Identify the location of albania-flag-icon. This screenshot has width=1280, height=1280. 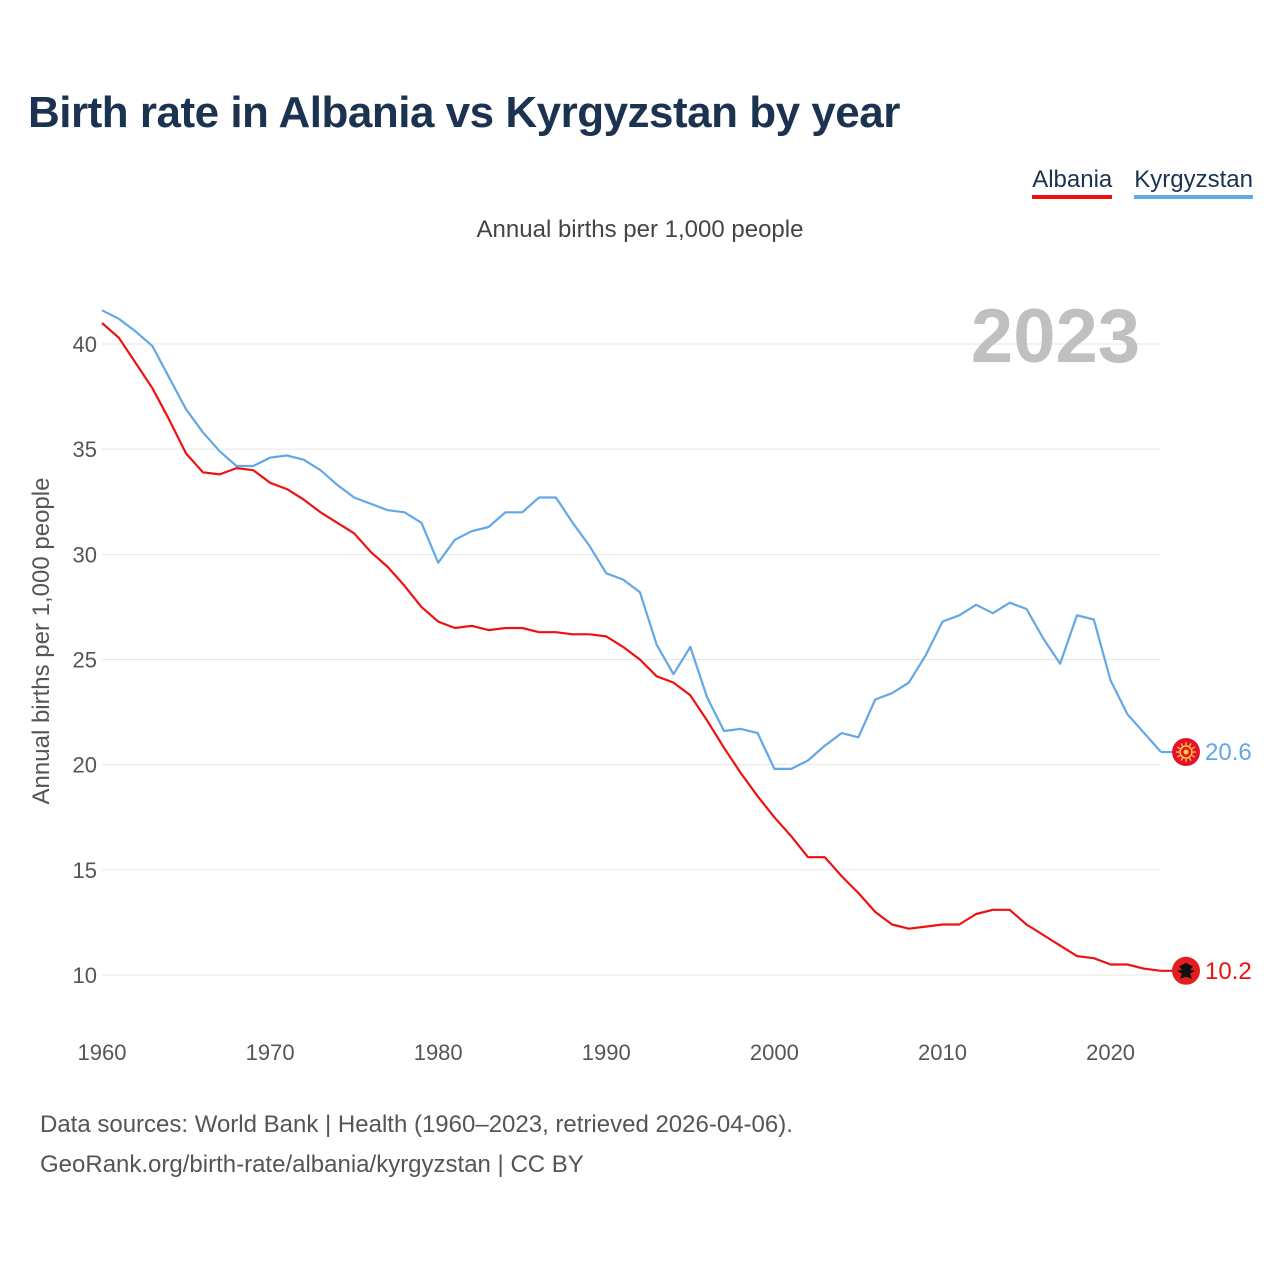
(1186, 970).